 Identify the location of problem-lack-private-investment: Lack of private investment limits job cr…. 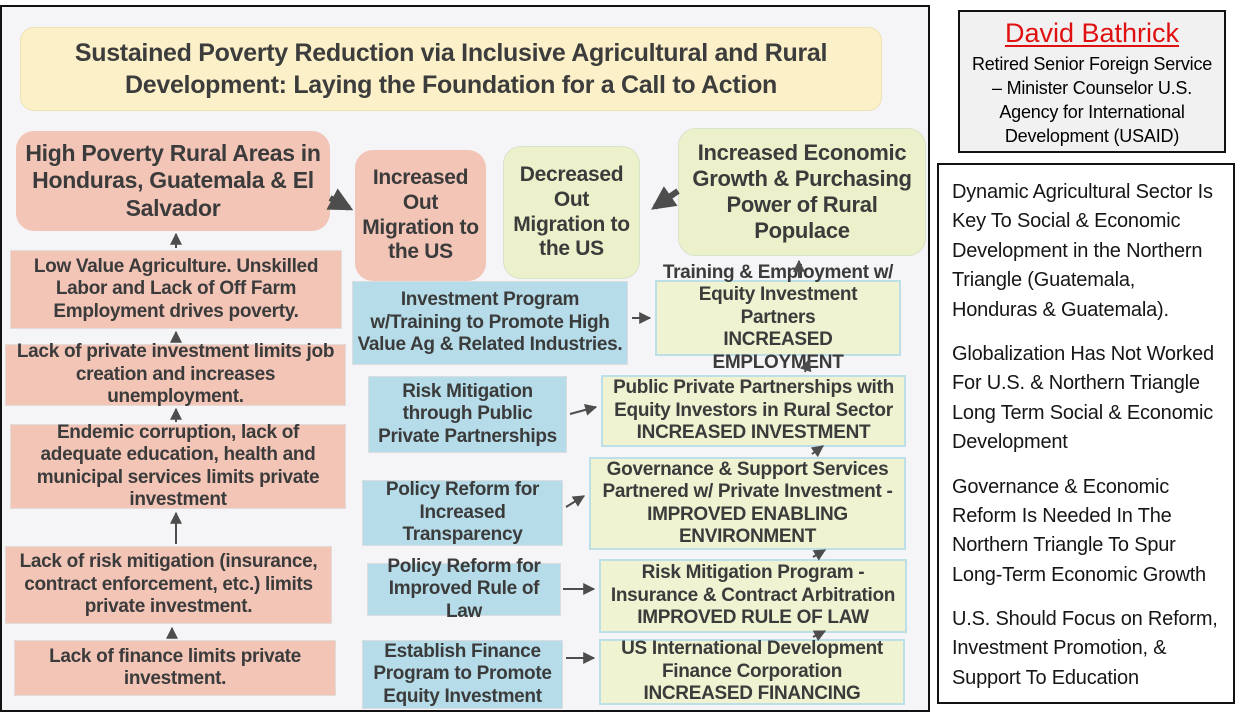
(175, 374).